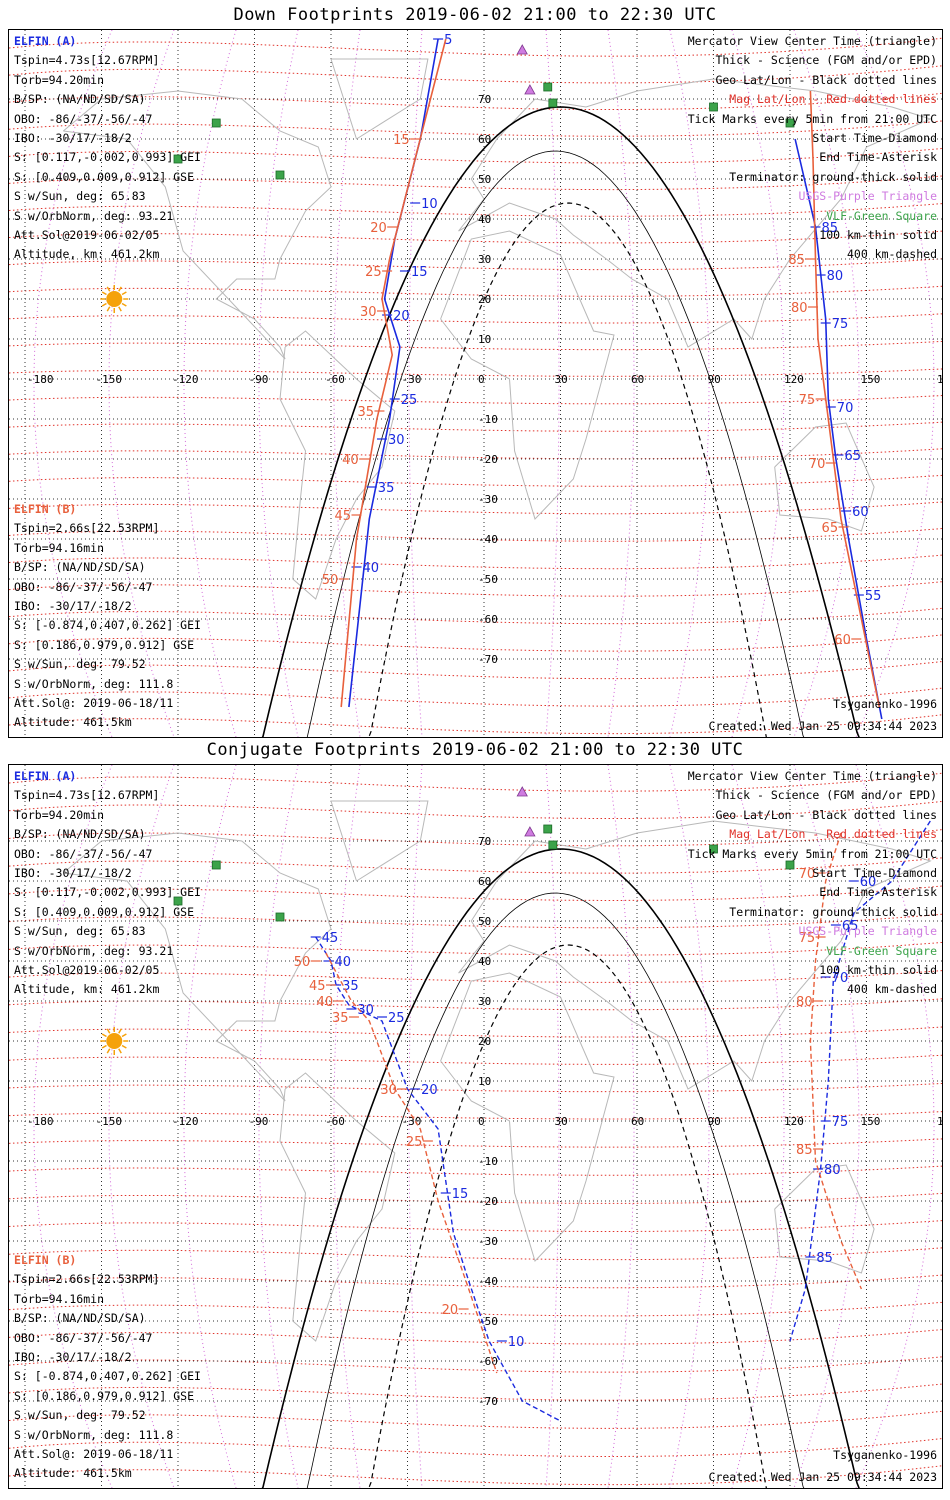 The image size is (950, 1500). I want to click on legend-line: Thick - Science (FGM and/or EPD), so click(826, 795).